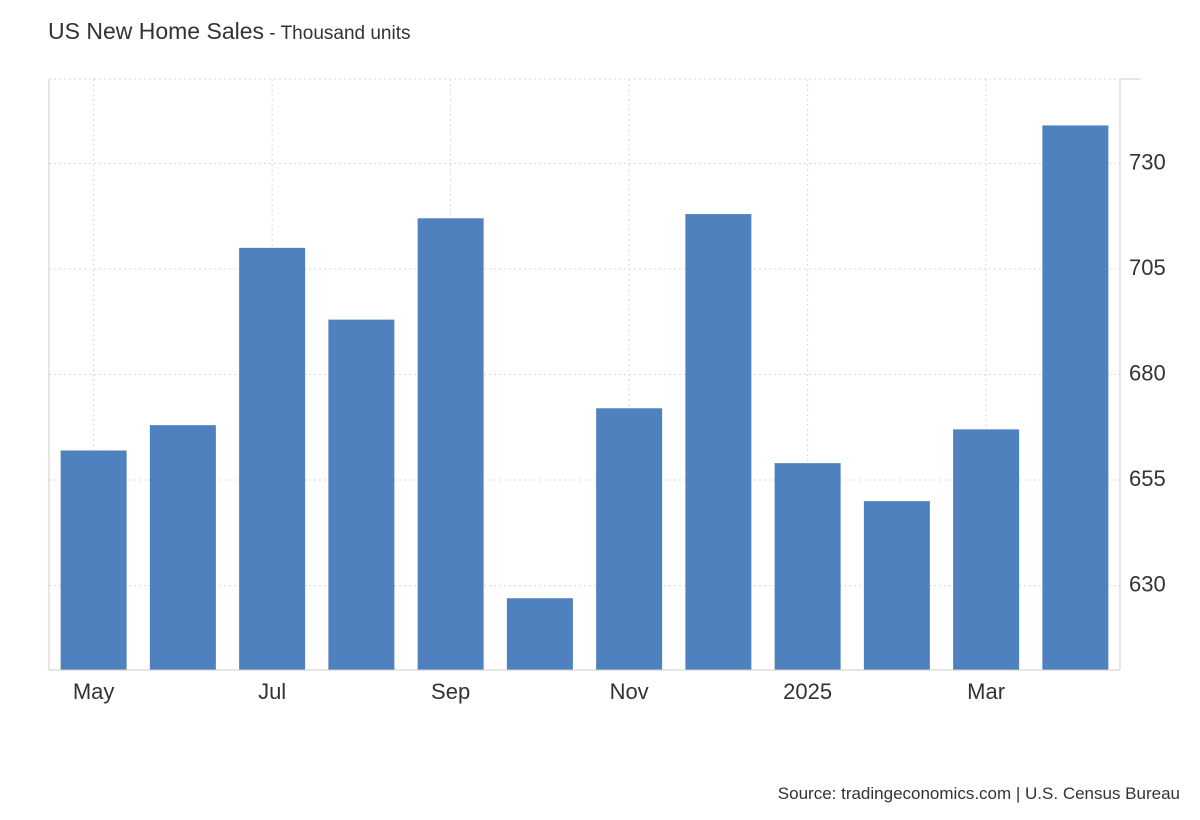  I want to click on x-tick-label: Sep, so click(450, 691).